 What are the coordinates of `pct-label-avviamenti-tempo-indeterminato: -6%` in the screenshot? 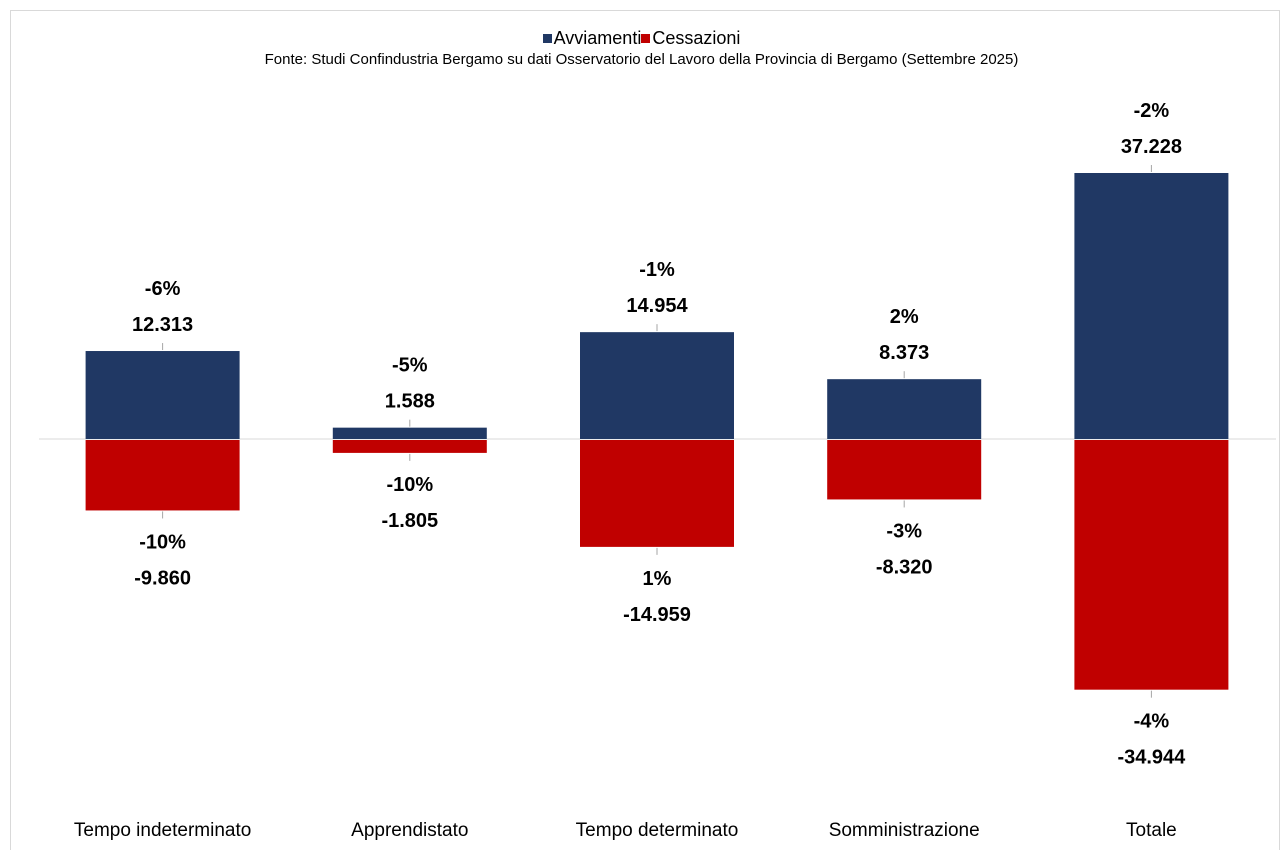 It's located at (163, 289).